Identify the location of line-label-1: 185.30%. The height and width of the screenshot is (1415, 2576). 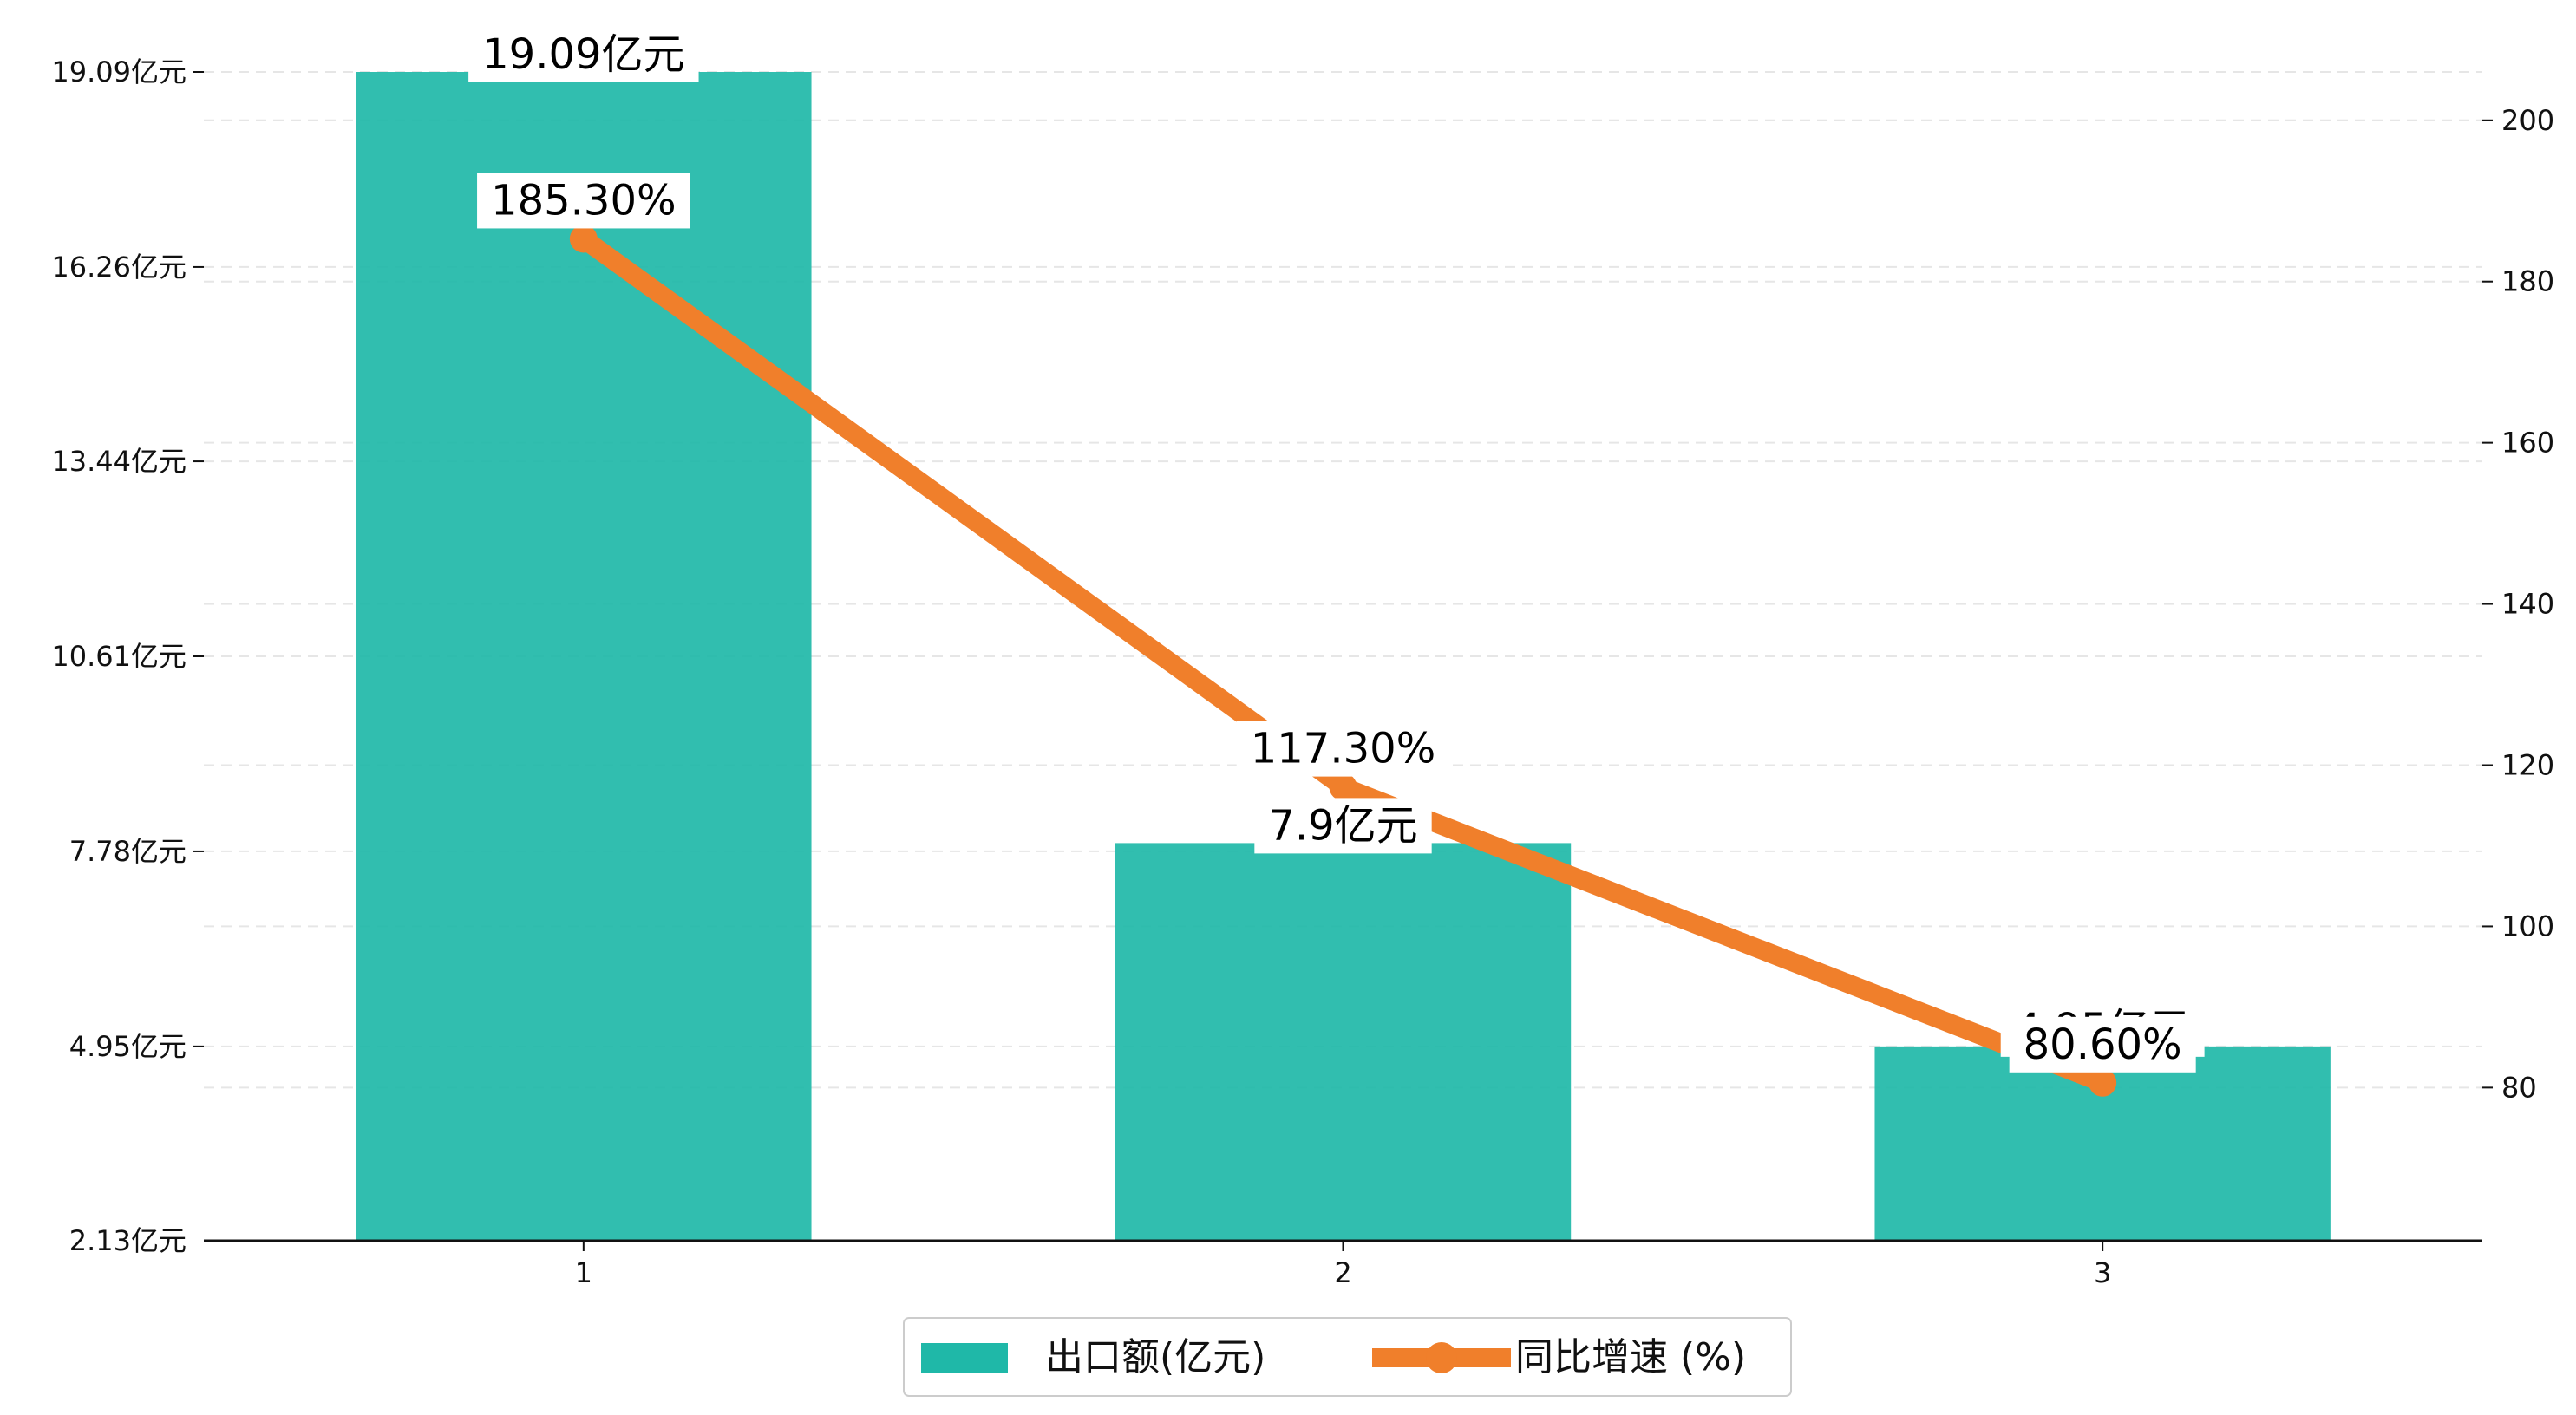
(584, 200).